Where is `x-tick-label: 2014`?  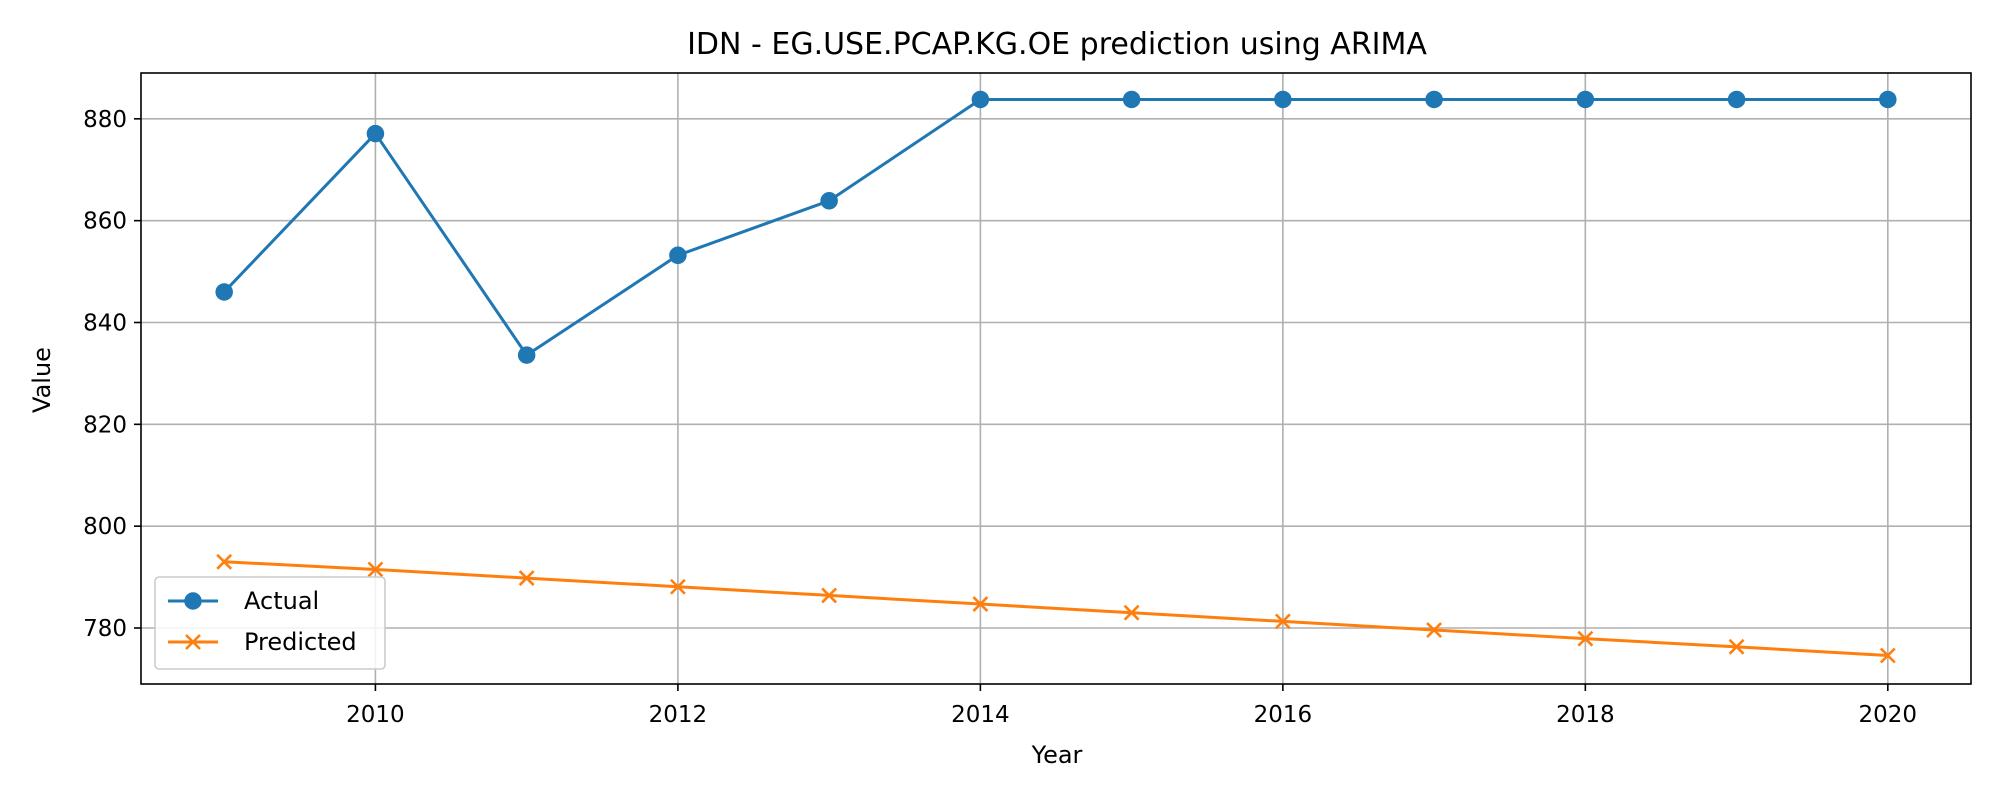 x-tick-label: 2014 is located at coordinates (980, 715).